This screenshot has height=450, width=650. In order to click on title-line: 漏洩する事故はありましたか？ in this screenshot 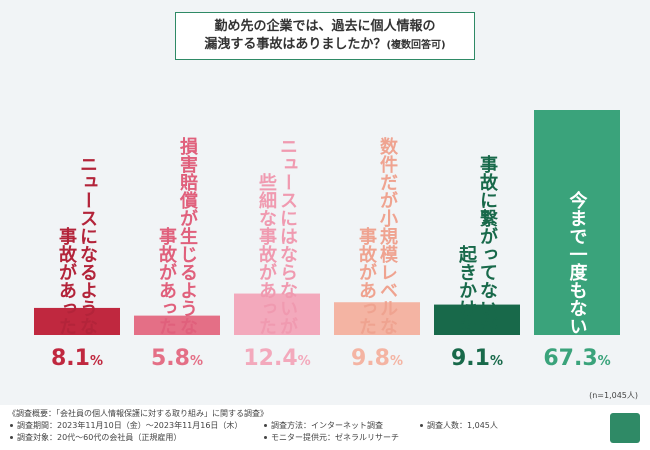, I will do `click(295, 44)`.